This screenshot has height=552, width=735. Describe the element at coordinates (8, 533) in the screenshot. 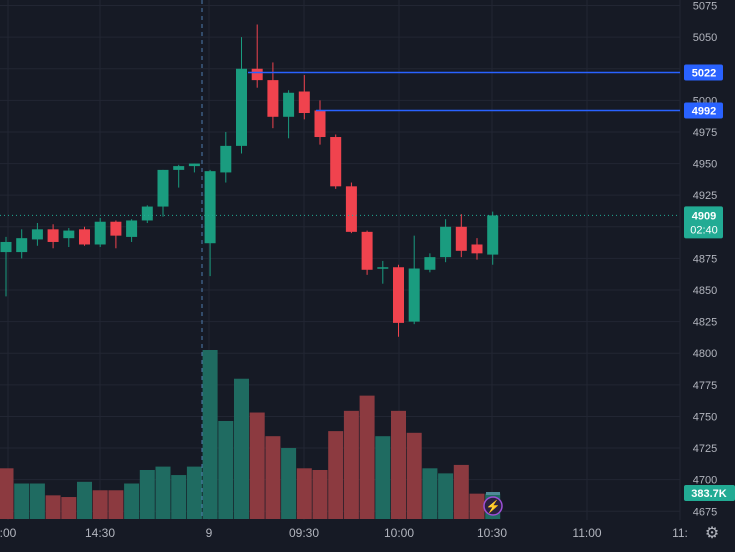

I see `time-tick-label: :00` at that location.